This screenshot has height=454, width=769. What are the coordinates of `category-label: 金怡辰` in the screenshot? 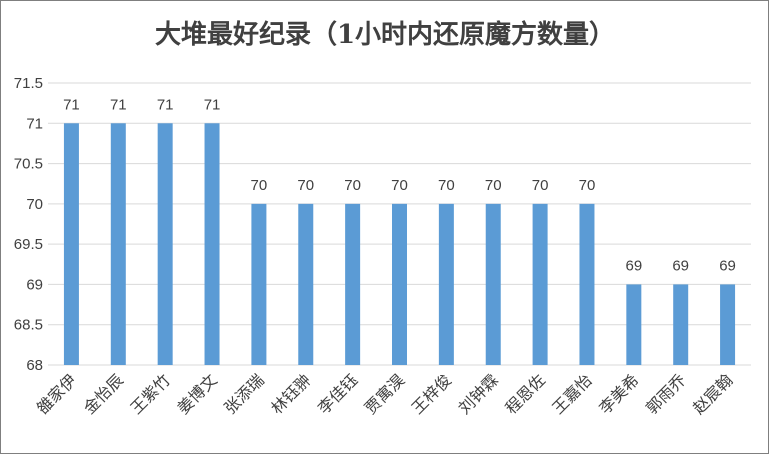 It's located at (103, 393).